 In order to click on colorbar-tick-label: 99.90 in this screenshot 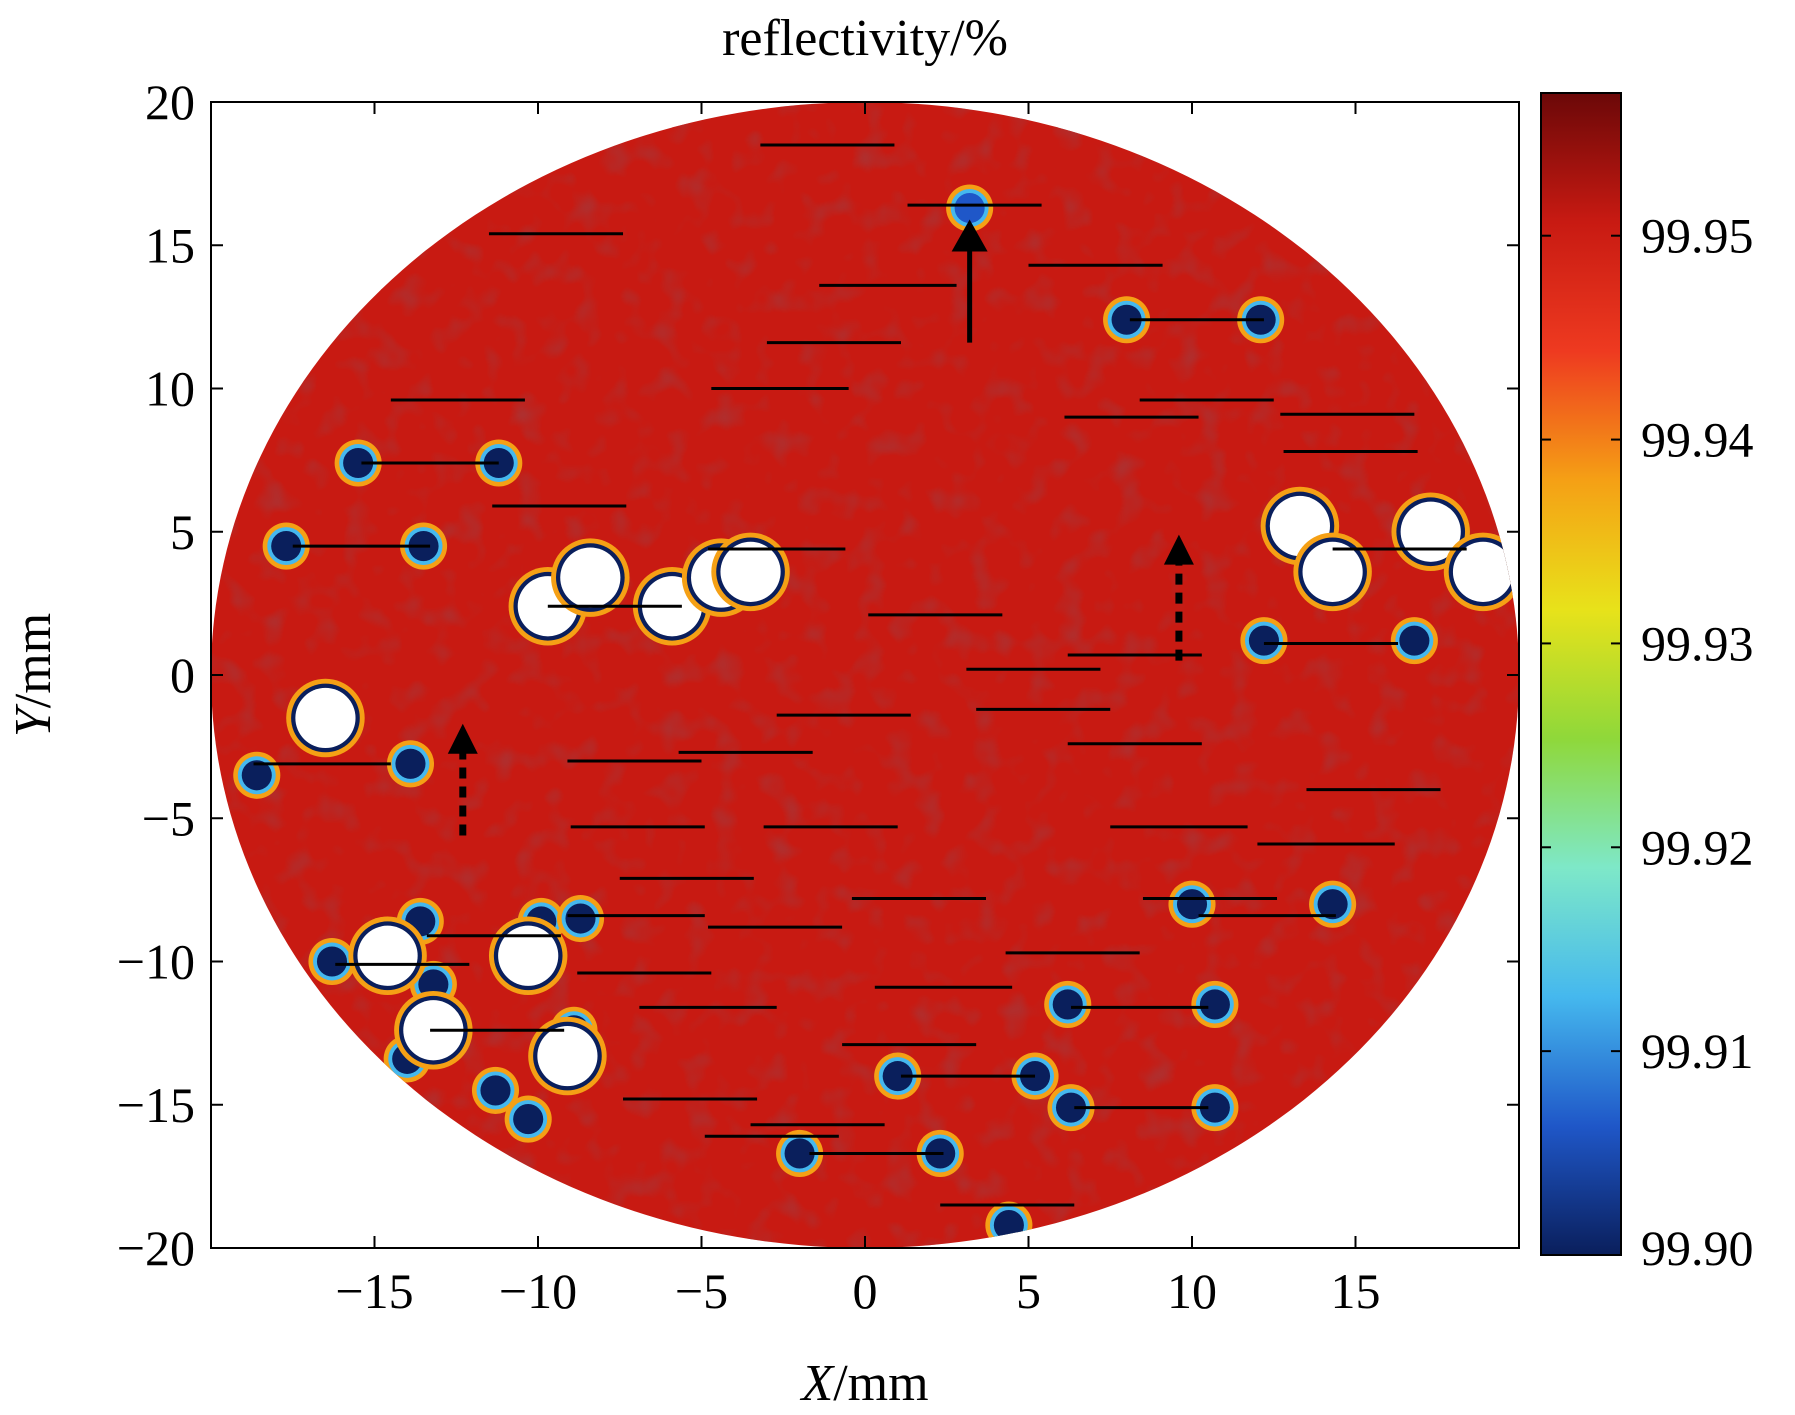, I will do `click(1697, 1248)`.